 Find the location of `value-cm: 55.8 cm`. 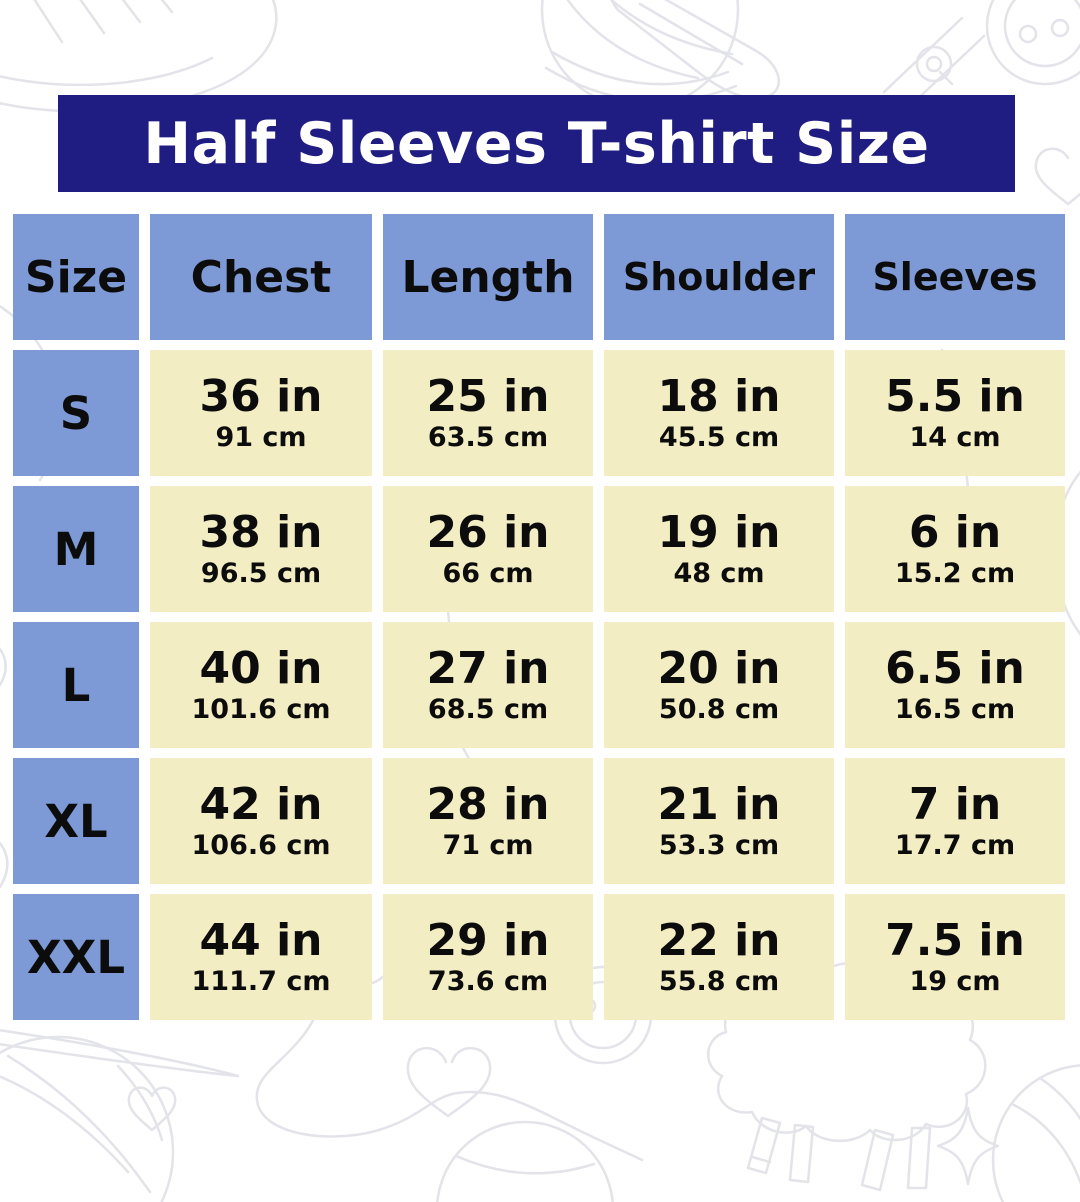

value-cm: 55.8 cm is located at coordinates (719, 982).